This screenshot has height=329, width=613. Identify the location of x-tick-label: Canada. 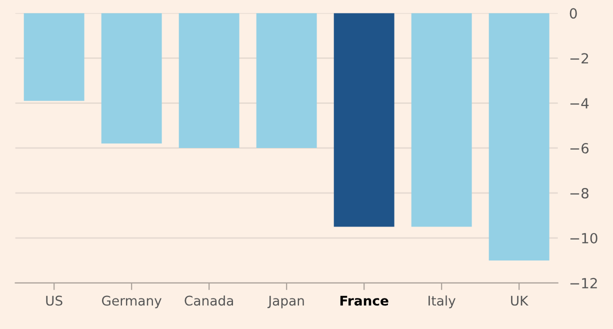
(208, 300).